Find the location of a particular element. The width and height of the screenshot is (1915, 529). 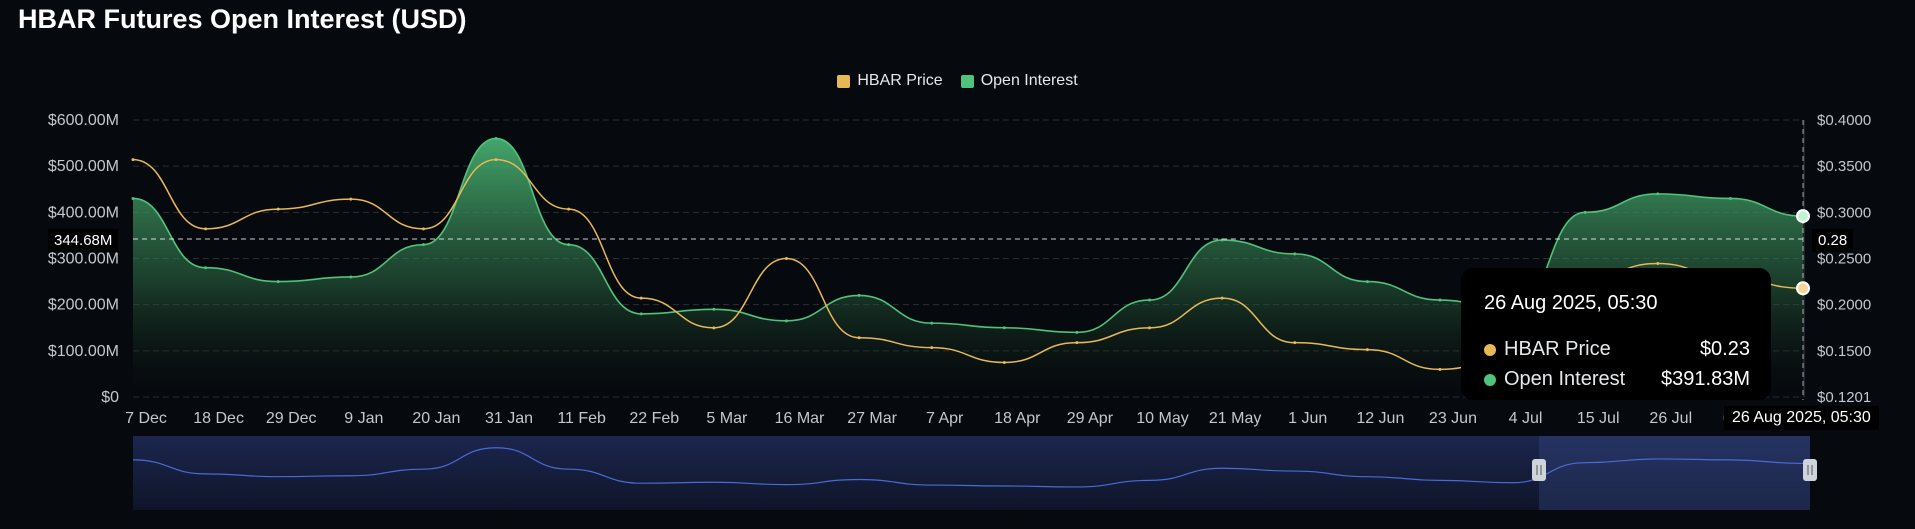

y-right-tick-label: $0.1201 is located at coordinates (1844, 397).